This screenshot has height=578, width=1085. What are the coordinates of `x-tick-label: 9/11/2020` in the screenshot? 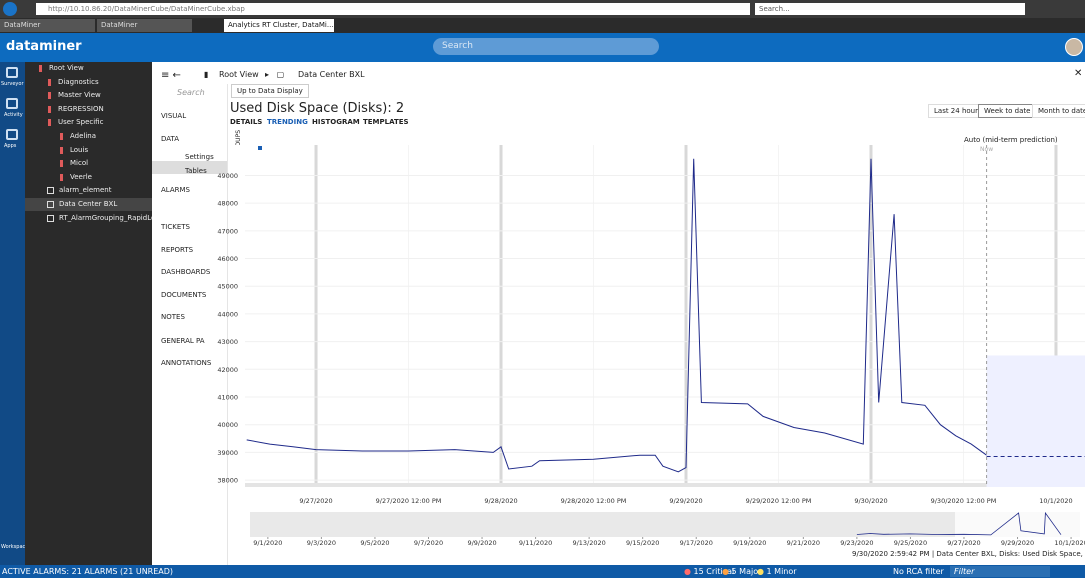 It's located at (535, 543).